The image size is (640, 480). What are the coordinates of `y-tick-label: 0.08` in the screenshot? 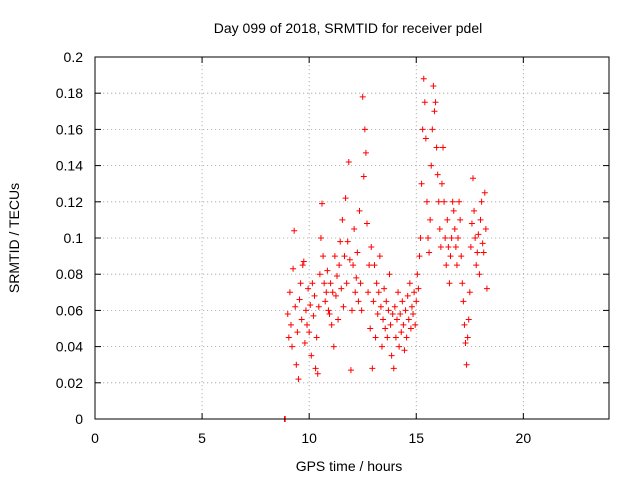 It's located at (69, 274).